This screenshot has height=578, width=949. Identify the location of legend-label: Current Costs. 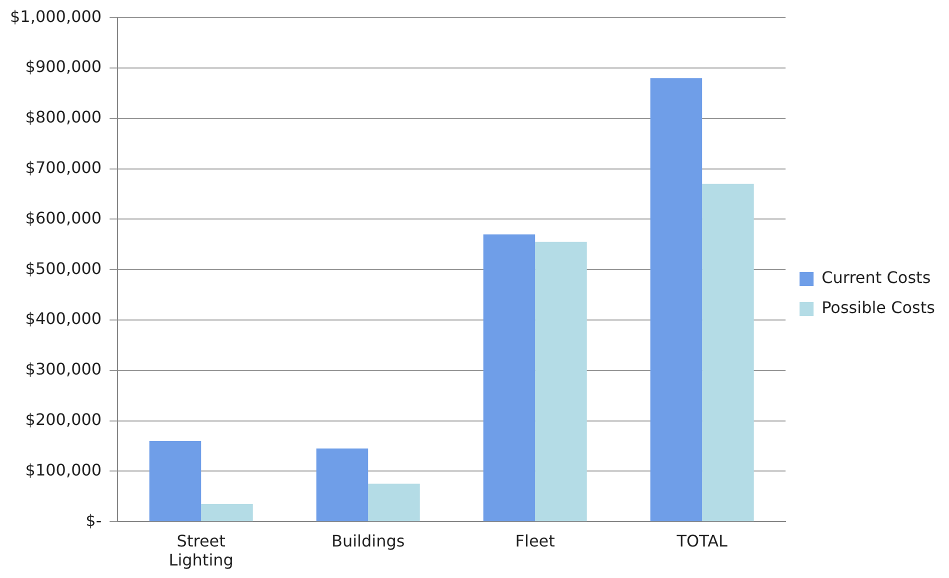
(876, 278).